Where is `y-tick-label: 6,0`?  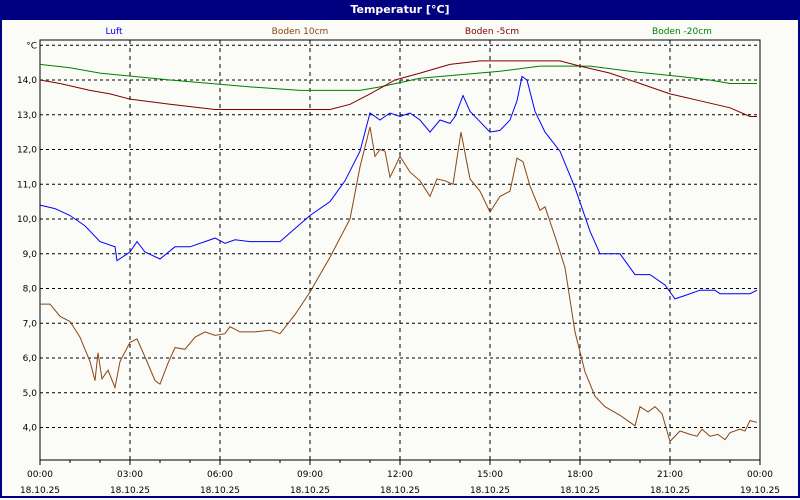 y-tick-label: 6,0 is located at coordinates (30, 359).